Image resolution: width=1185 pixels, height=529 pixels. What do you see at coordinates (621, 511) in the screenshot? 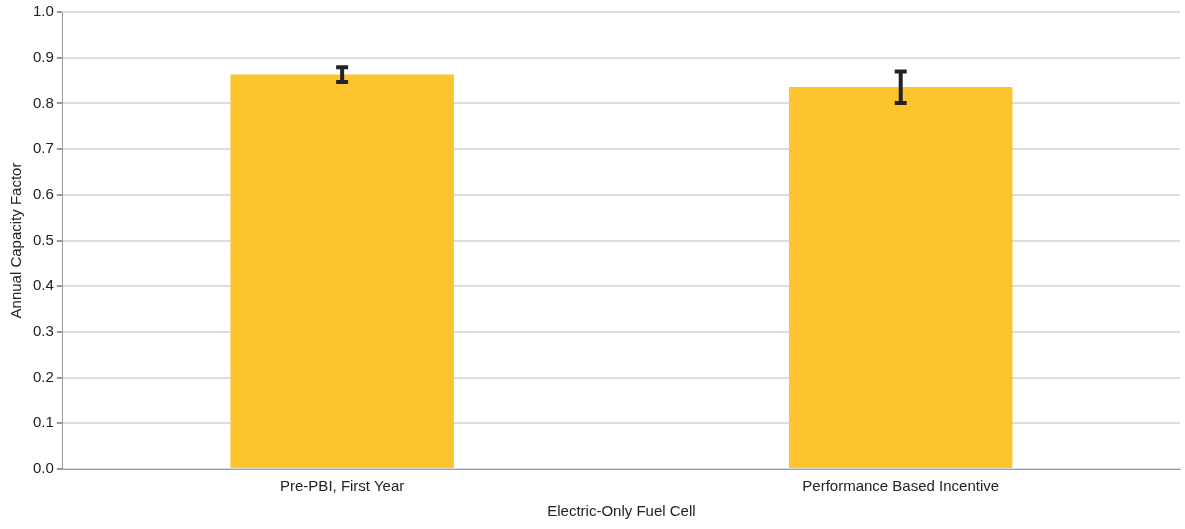
I see `x-axis-title: Electric-Only Fuel Cell` at bounding box center [621, 511].